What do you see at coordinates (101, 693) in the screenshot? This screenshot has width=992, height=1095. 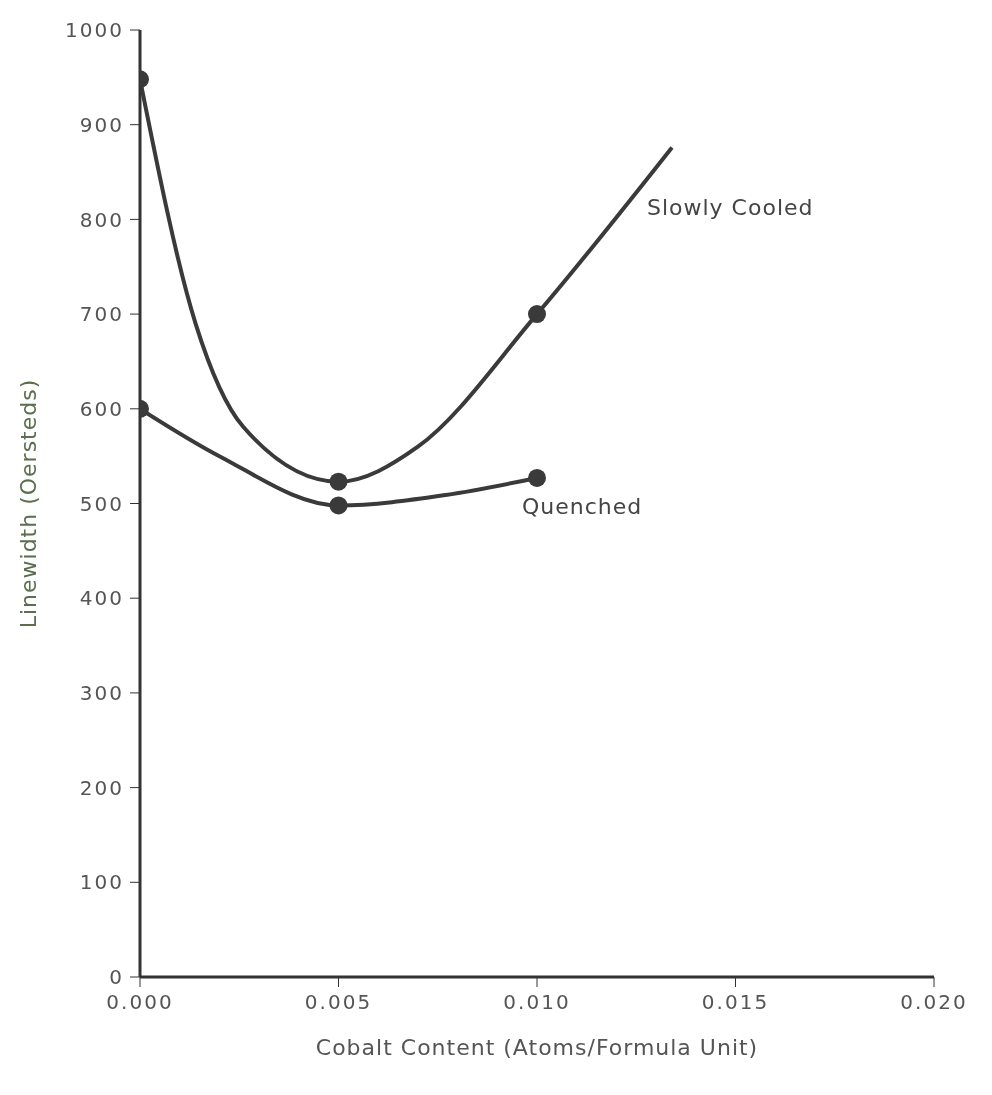 I see `y-tick-label: 300` at bounding box center [101, 693].